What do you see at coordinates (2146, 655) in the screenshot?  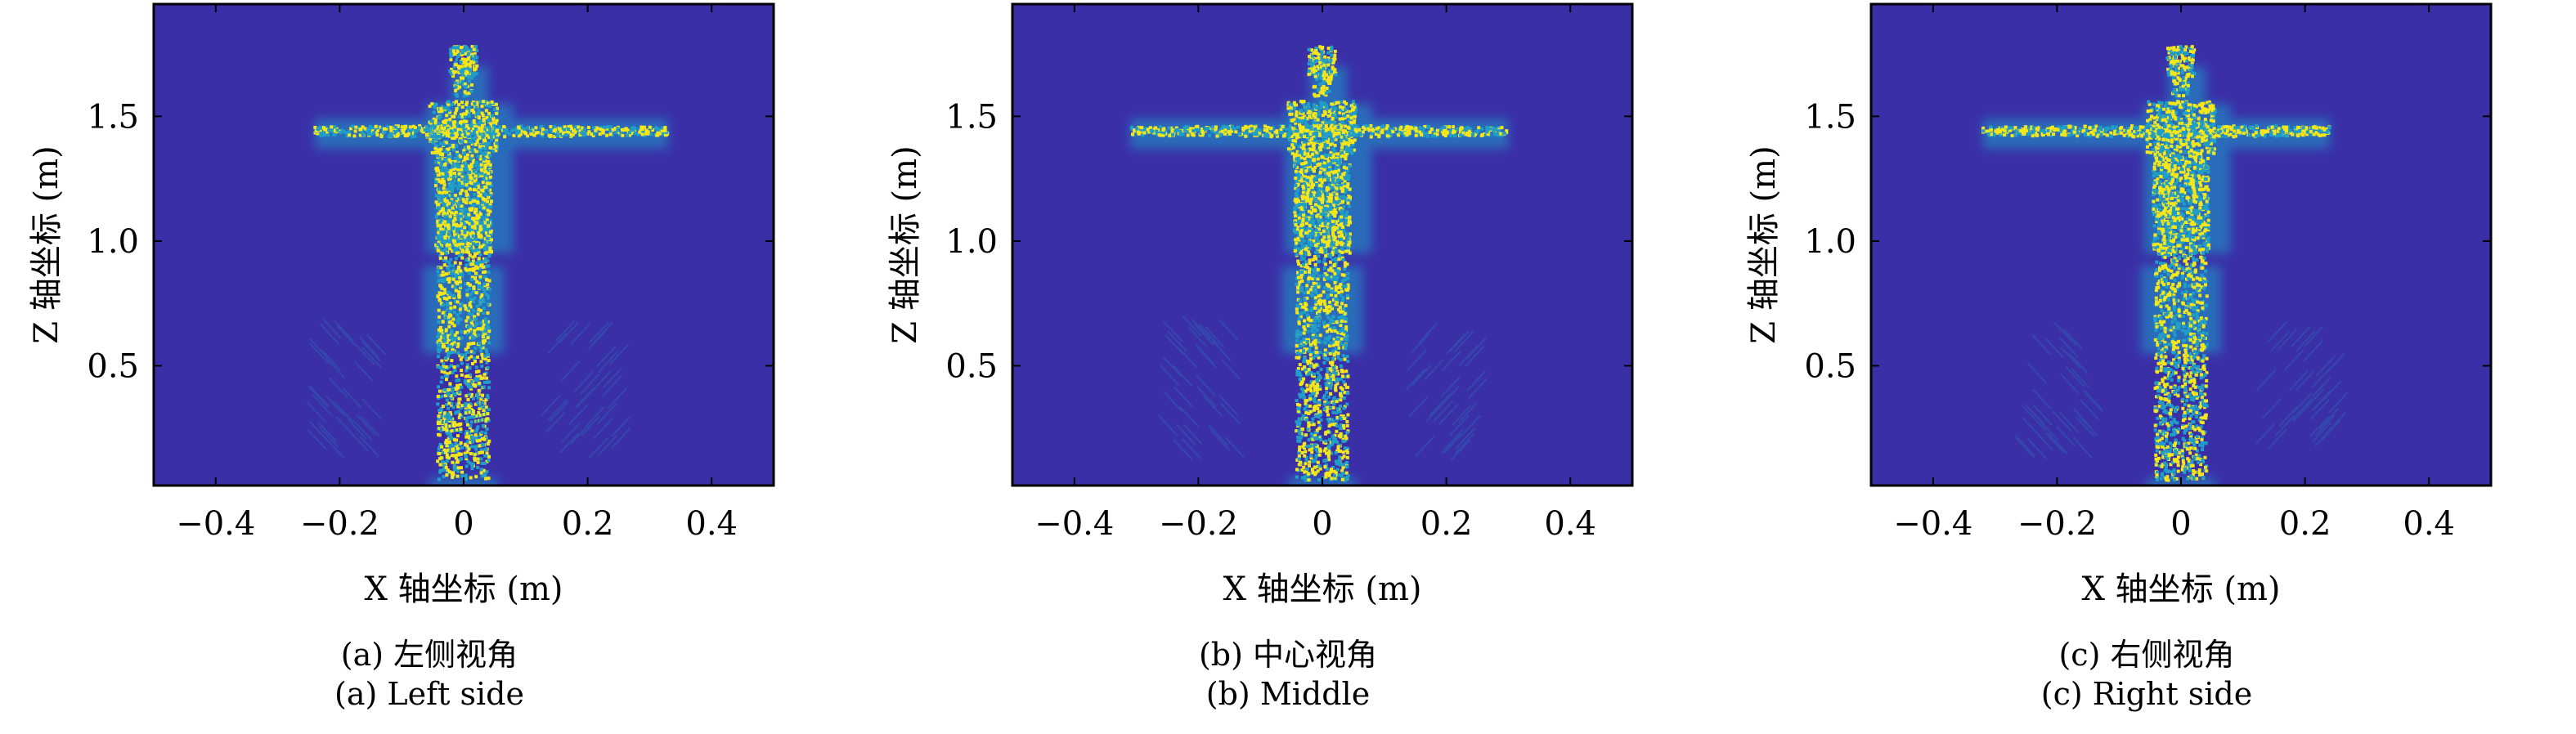 I see `caption-zh-right: (c) 右侧视角` at bounding box center [2146, 655].